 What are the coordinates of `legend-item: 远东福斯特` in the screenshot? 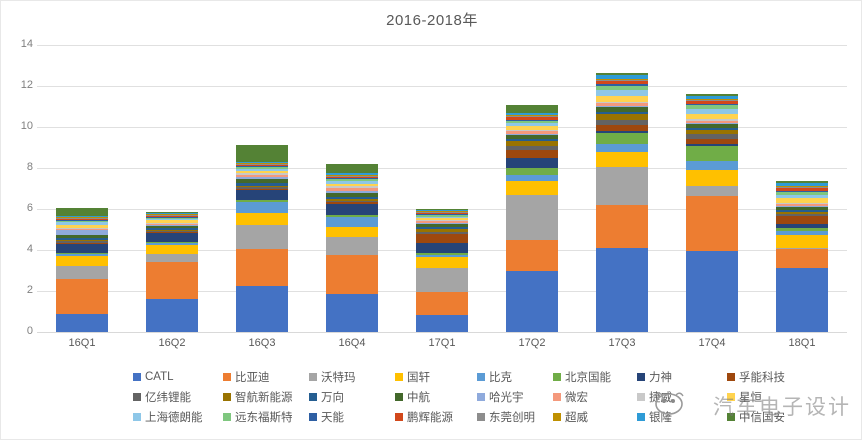 It's located at (258, 416).